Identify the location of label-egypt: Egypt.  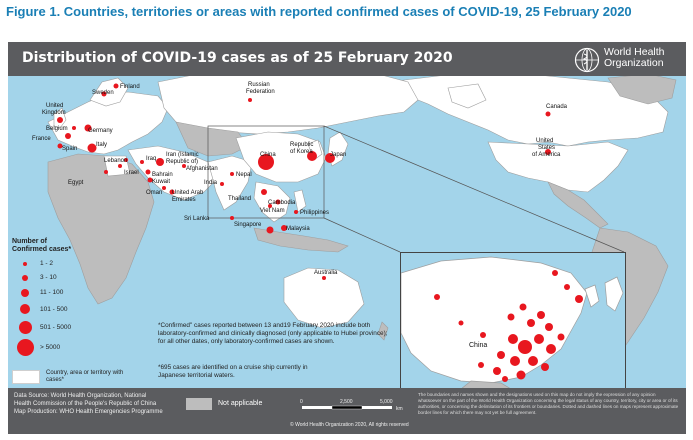
(76, 183).